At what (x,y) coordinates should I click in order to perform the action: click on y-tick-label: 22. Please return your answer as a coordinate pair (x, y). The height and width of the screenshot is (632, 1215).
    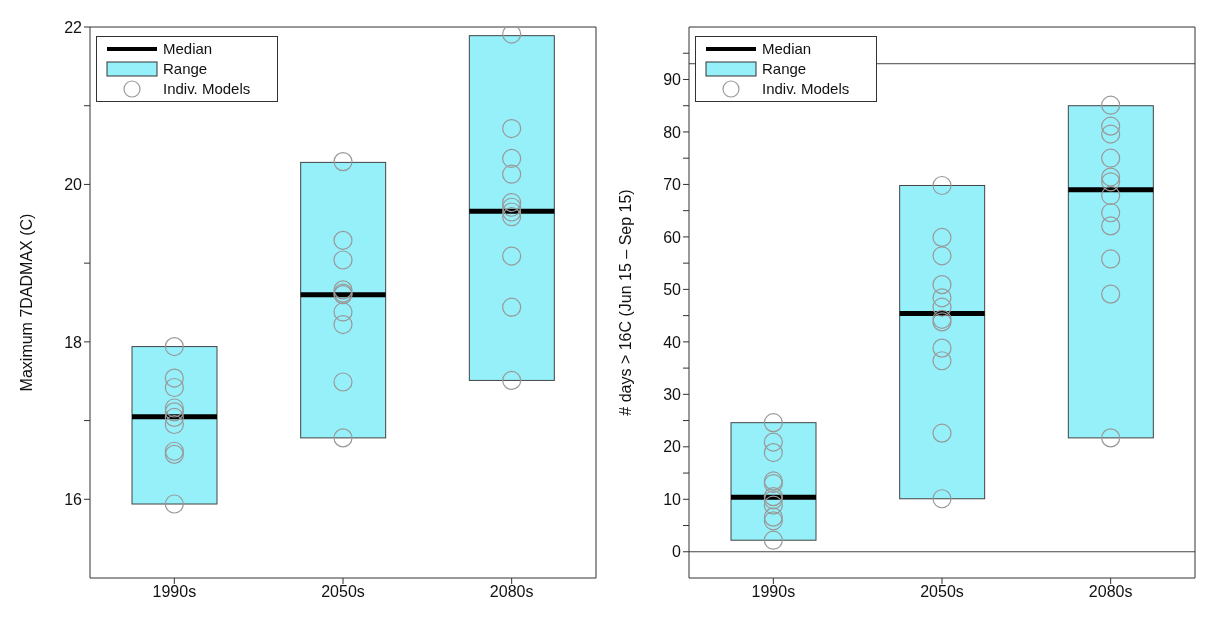
    Looking at the image, I should click on (73, 27).